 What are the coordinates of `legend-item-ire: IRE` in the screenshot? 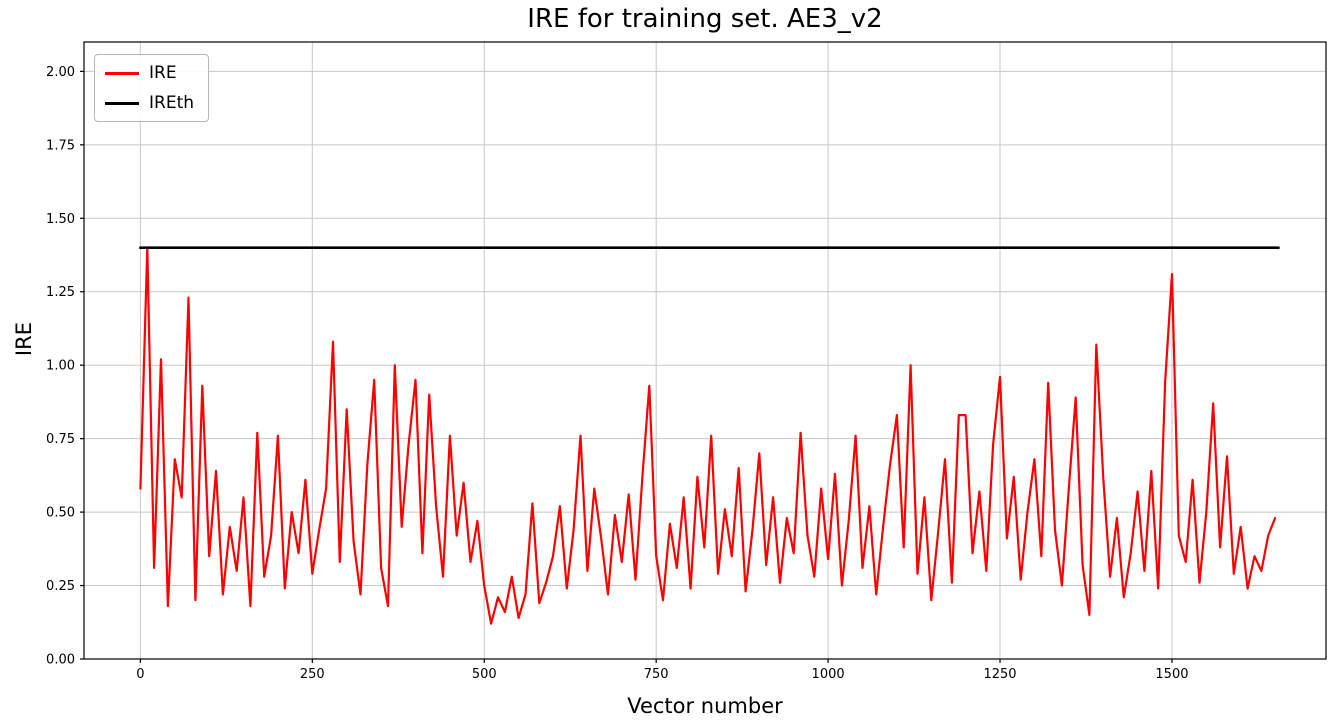 It's located at (149, 73).